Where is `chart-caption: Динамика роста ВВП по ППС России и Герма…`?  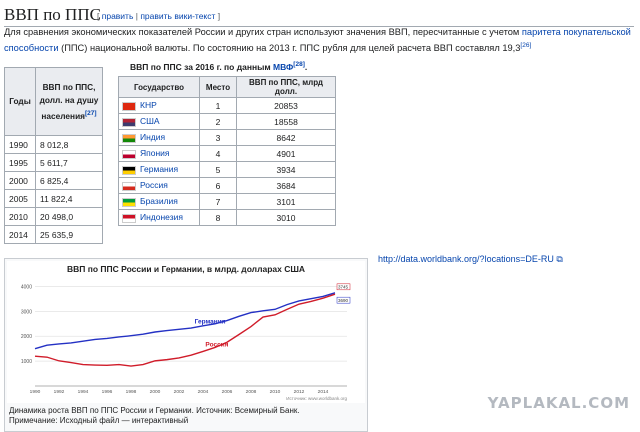
chart-caption: Динамика роста ВВП по ППС России и Герма… is located at coordinates (154, 415).